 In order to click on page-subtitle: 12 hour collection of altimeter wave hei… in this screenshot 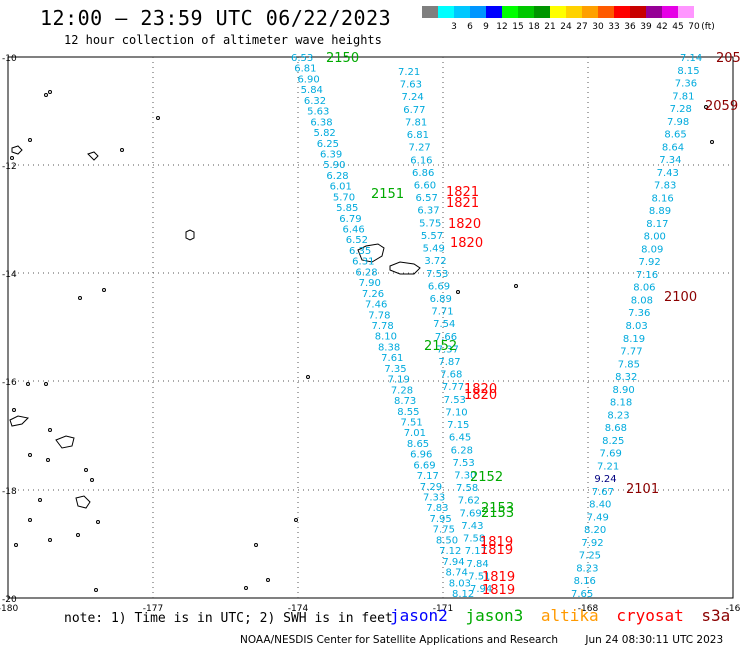, I will do `click(223, 40)`.